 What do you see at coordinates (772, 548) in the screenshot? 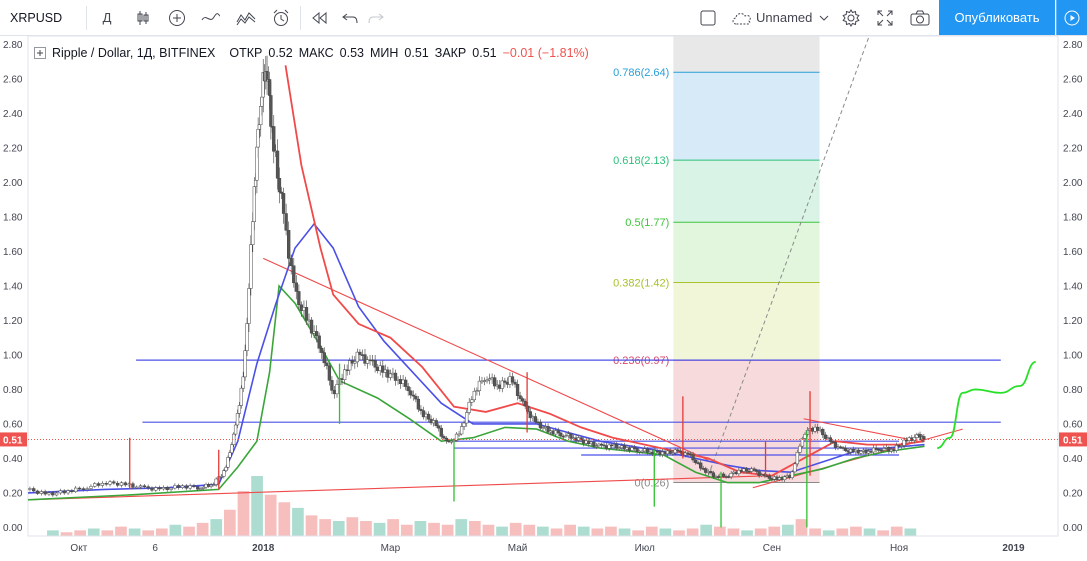
I see `x-axis-tick-label: Сен` at bounding box center [772, 548].